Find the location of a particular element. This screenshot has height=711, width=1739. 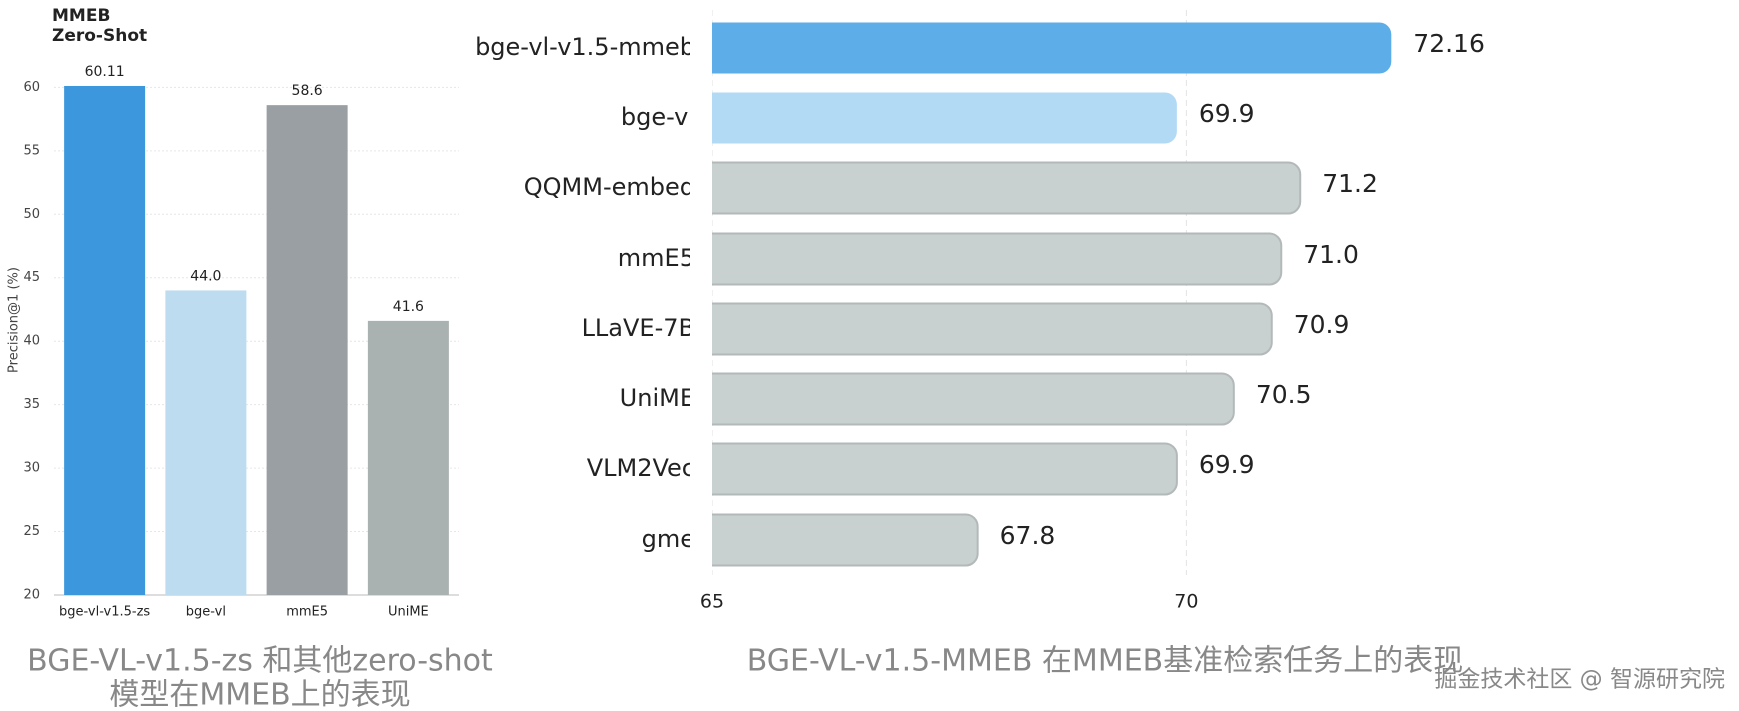

y-tick-label: 35 is located at coordinates (31, 404).